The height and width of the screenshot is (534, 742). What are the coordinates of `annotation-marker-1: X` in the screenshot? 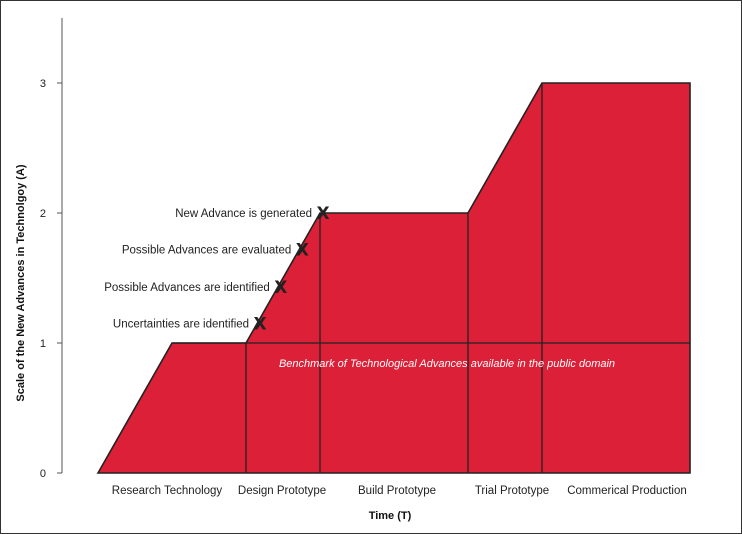 It's located at (260, 325).